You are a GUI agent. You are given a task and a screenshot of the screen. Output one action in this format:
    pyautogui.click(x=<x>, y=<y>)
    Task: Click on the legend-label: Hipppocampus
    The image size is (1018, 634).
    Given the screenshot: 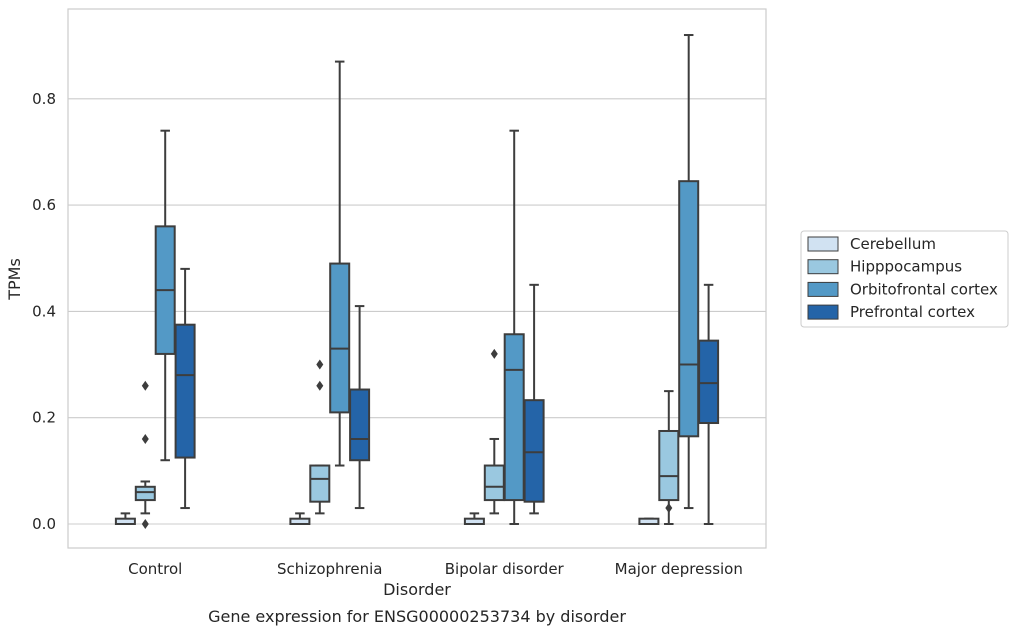 What is the action you would take?
    pyautogui.click(x=906, y=267)
    